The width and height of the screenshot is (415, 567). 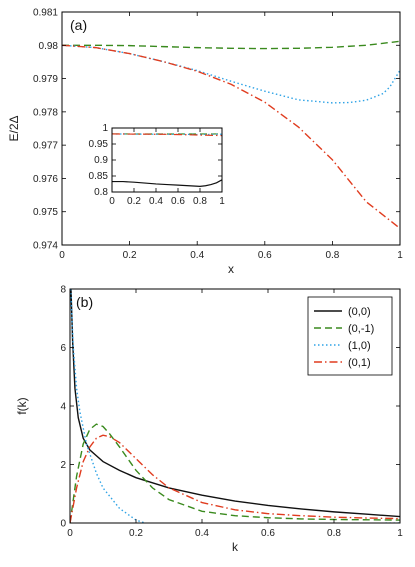 What do you see at coordinates (359, 346) in the screenshot?
I see `legend-label: (1,0)` at bounding box center [359, 346].